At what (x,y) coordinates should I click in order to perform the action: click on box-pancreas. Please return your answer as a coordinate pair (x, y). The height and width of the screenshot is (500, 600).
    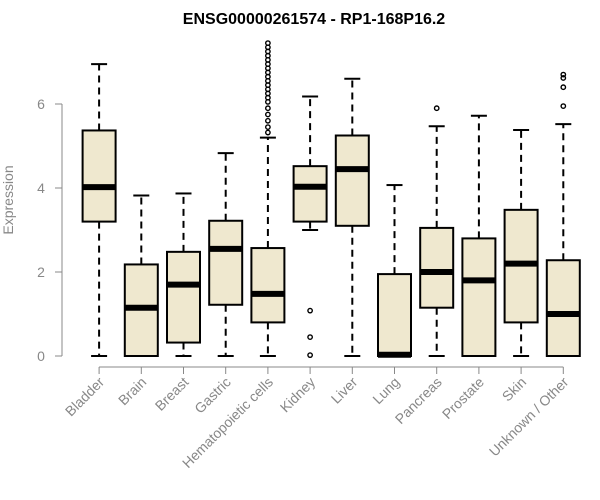
    Looking at the image, I should click on (437, 231).